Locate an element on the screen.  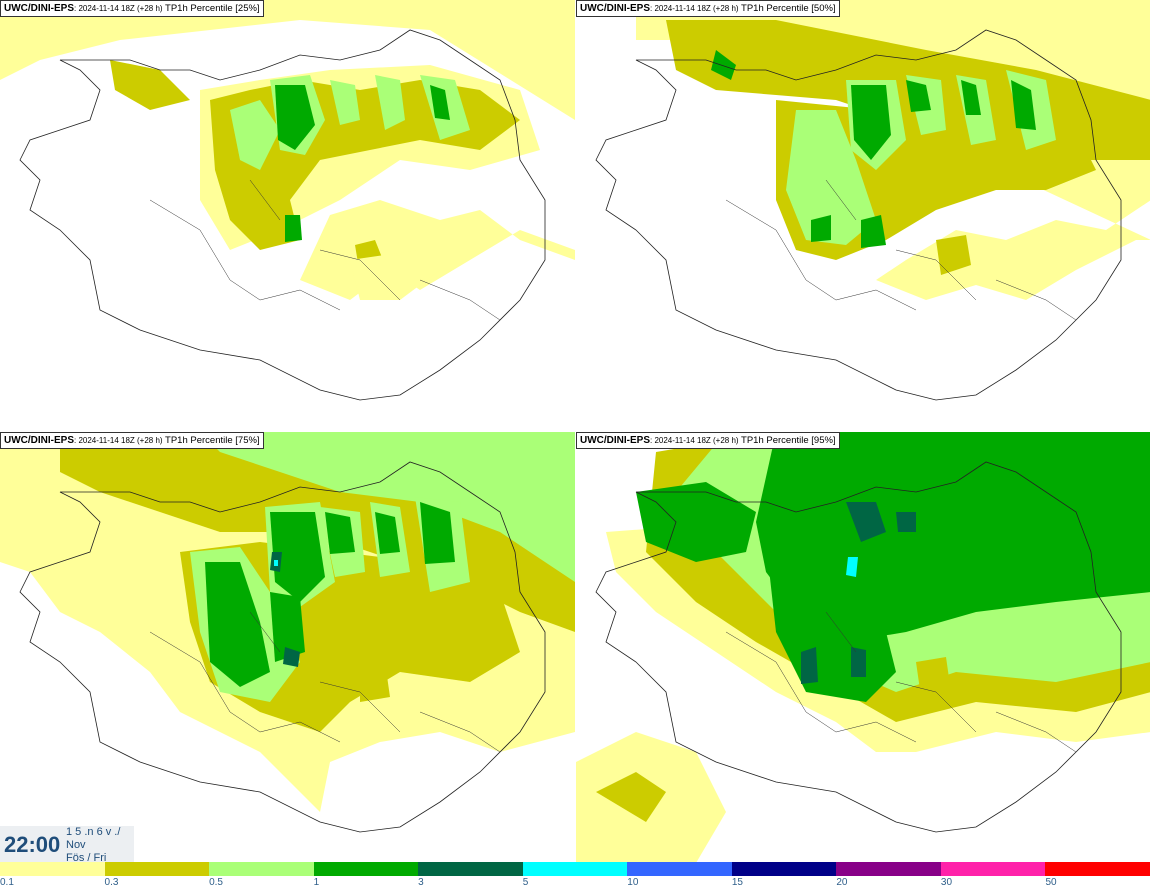
colorbar-tick-label: 5 is located at coordinates (525, 882).